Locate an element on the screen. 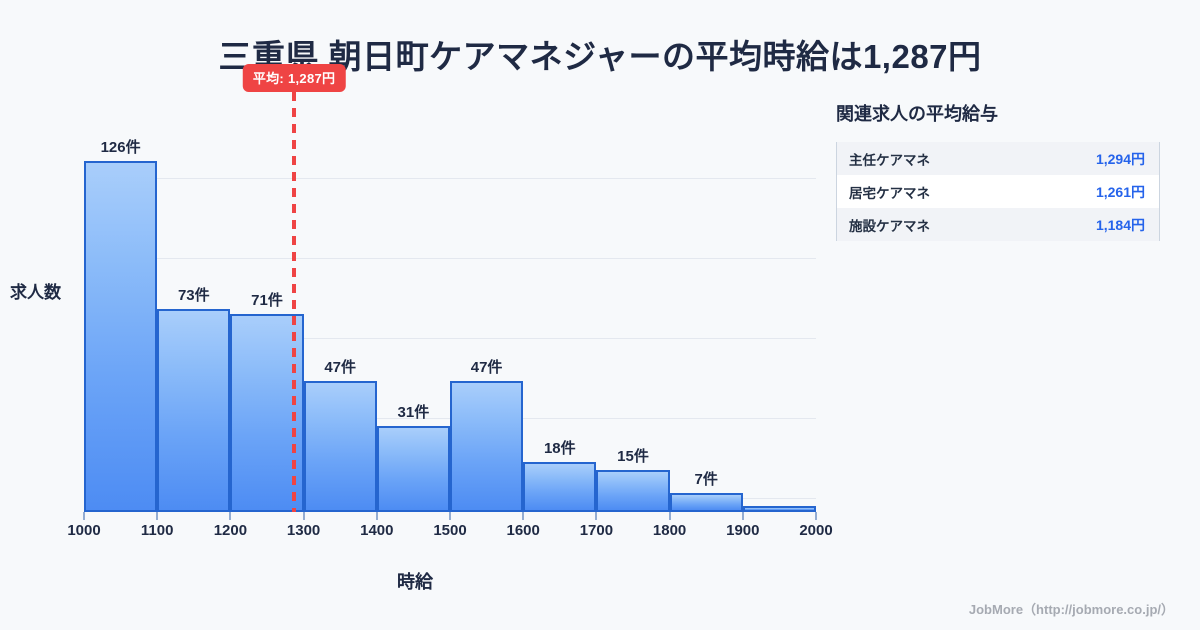 The height and width of the screenshot is (630, 1200). salary-row: 居宅ケアマネ 1,261円 is located at coordinates (998, 191).